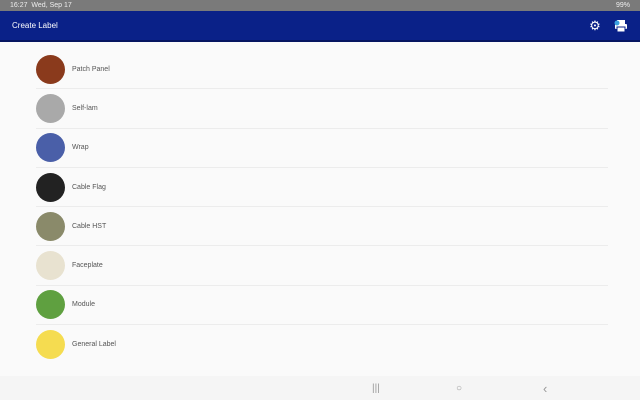 This screenshot has width=640, height=400. What do you see at coordinates (87, 266) in the screenshot?
I see `list-item-label: Faceplate` at bounding box center [87, 266].